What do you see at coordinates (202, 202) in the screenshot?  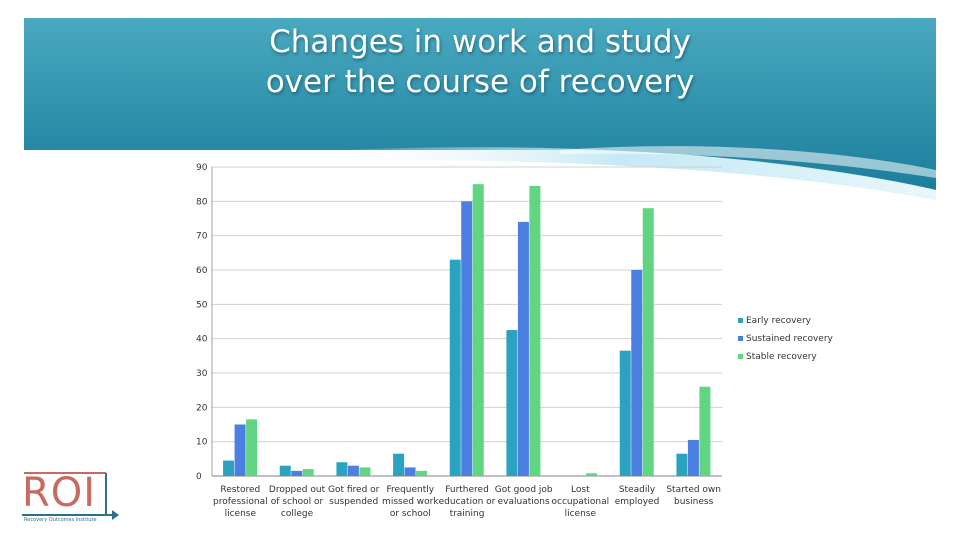 I see `y-tick-label: 80` at bounding box center [202, 202].